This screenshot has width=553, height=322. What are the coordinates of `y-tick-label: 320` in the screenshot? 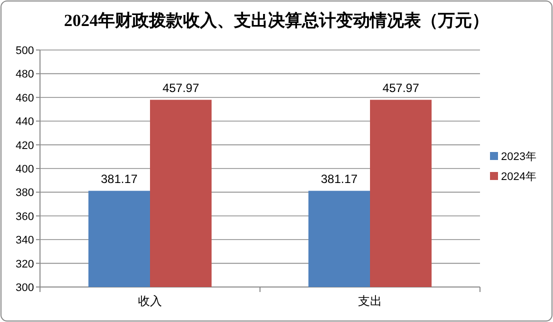 It's located at (25, 264).